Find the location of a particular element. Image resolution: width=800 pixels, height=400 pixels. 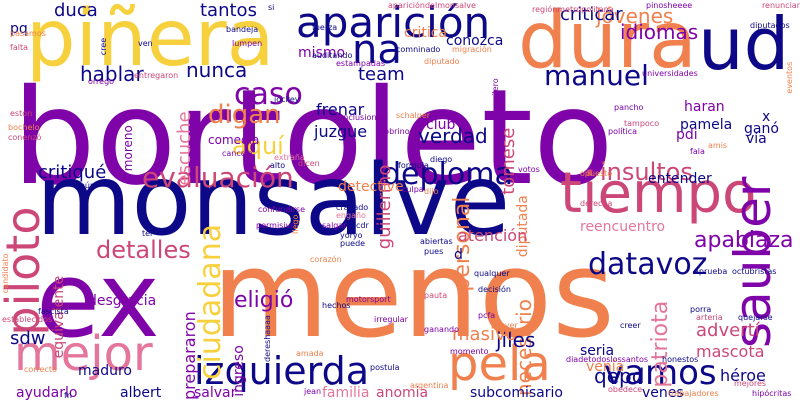

word-31: team is located at coordinates (381, 74).